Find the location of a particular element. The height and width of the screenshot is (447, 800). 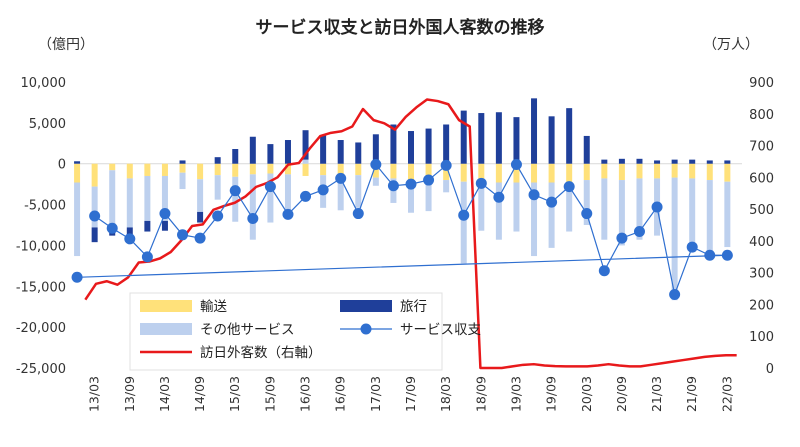

y-right-tick-label: 500 is located at coordinates (761, 210).